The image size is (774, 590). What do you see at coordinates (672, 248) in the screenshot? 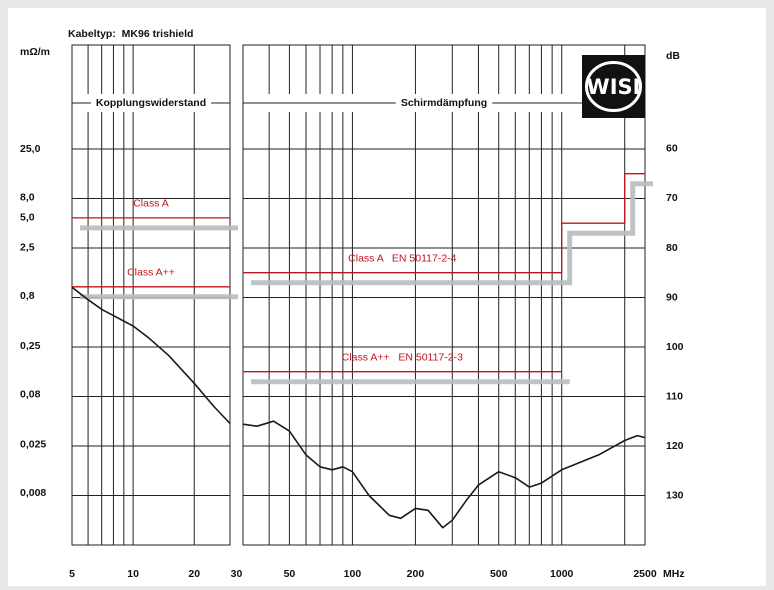
I see `y2-tick-label: 80` at bounding box center [672, 248].